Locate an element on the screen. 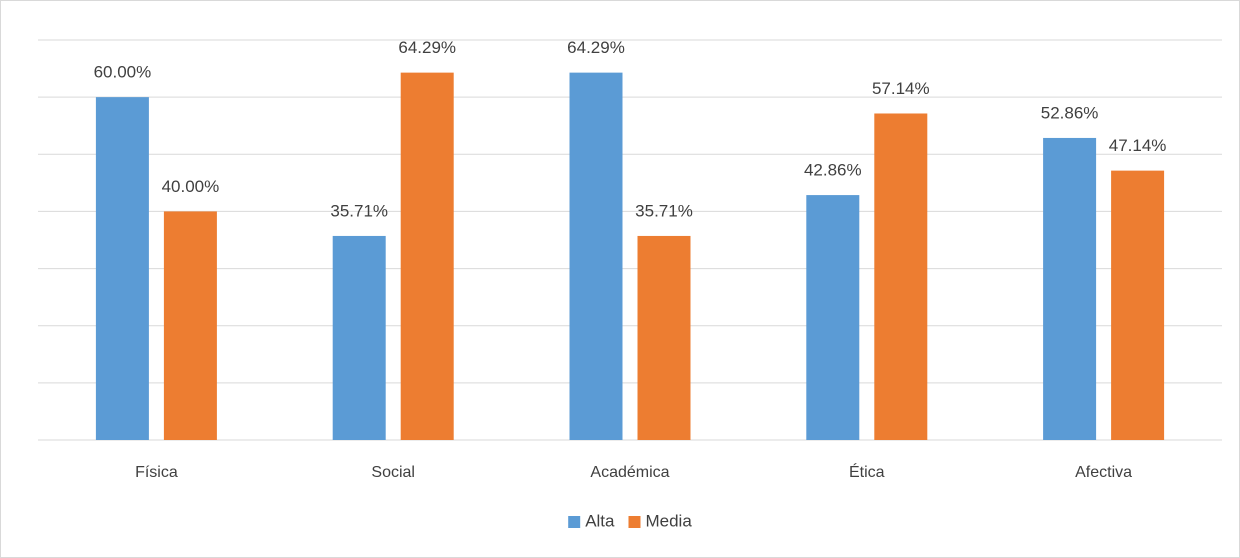 Image resolution: width=1240 pixels, height=558 pixels. value-label: 52.86% is located at coordinates (1070, 112).